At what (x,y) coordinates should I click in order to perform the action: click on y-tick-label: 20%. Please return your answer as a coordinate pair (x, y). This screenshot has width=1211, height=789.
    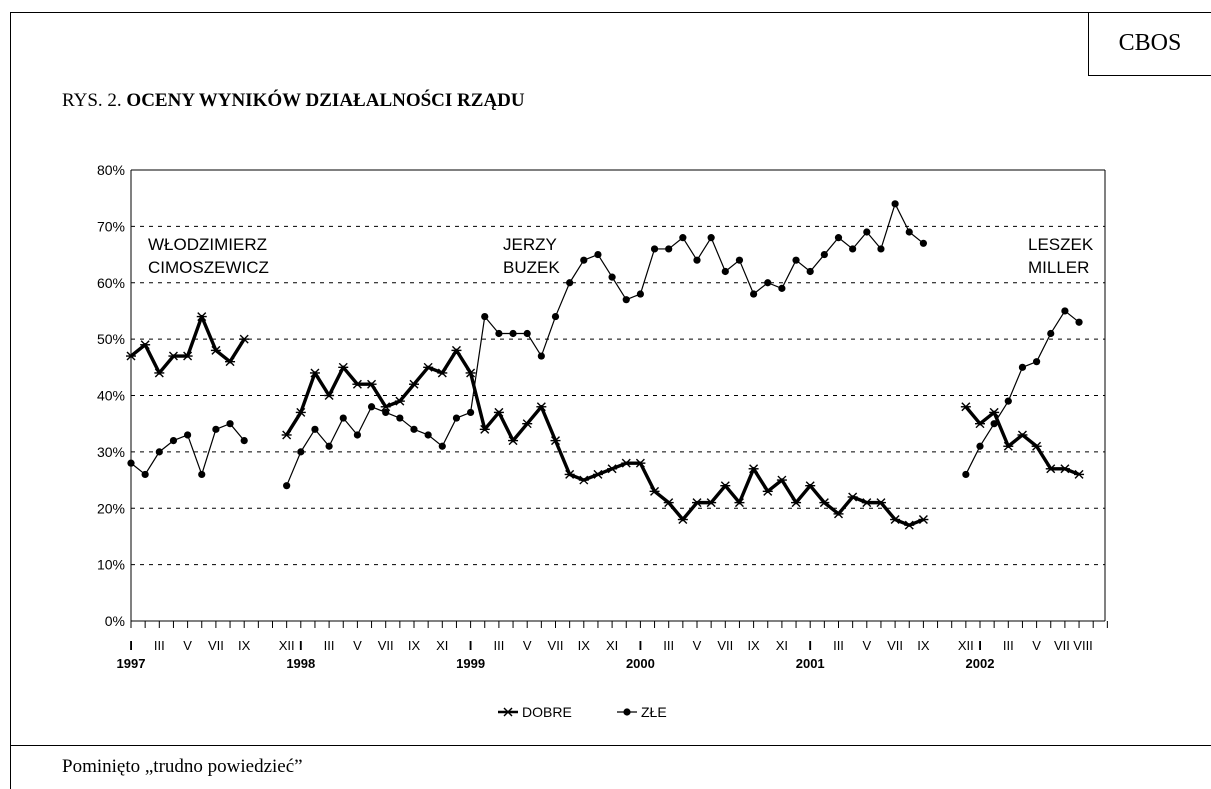
    Looking at the image, I should click on (111, 508).